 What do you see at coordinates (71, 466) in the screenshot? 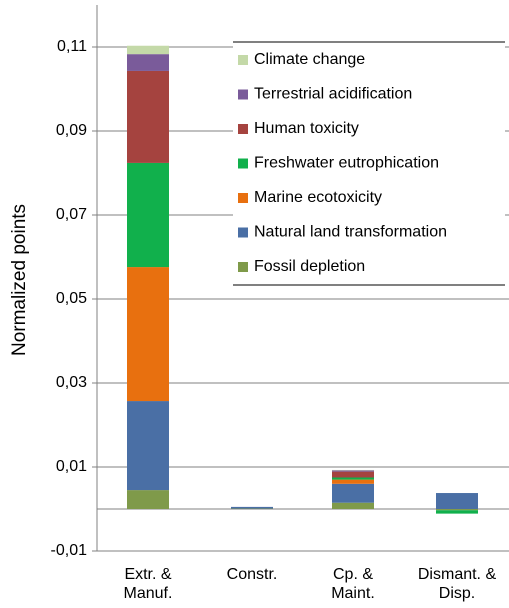
I see `y-tick-label: 0,01` at bounding box center [71, 466].